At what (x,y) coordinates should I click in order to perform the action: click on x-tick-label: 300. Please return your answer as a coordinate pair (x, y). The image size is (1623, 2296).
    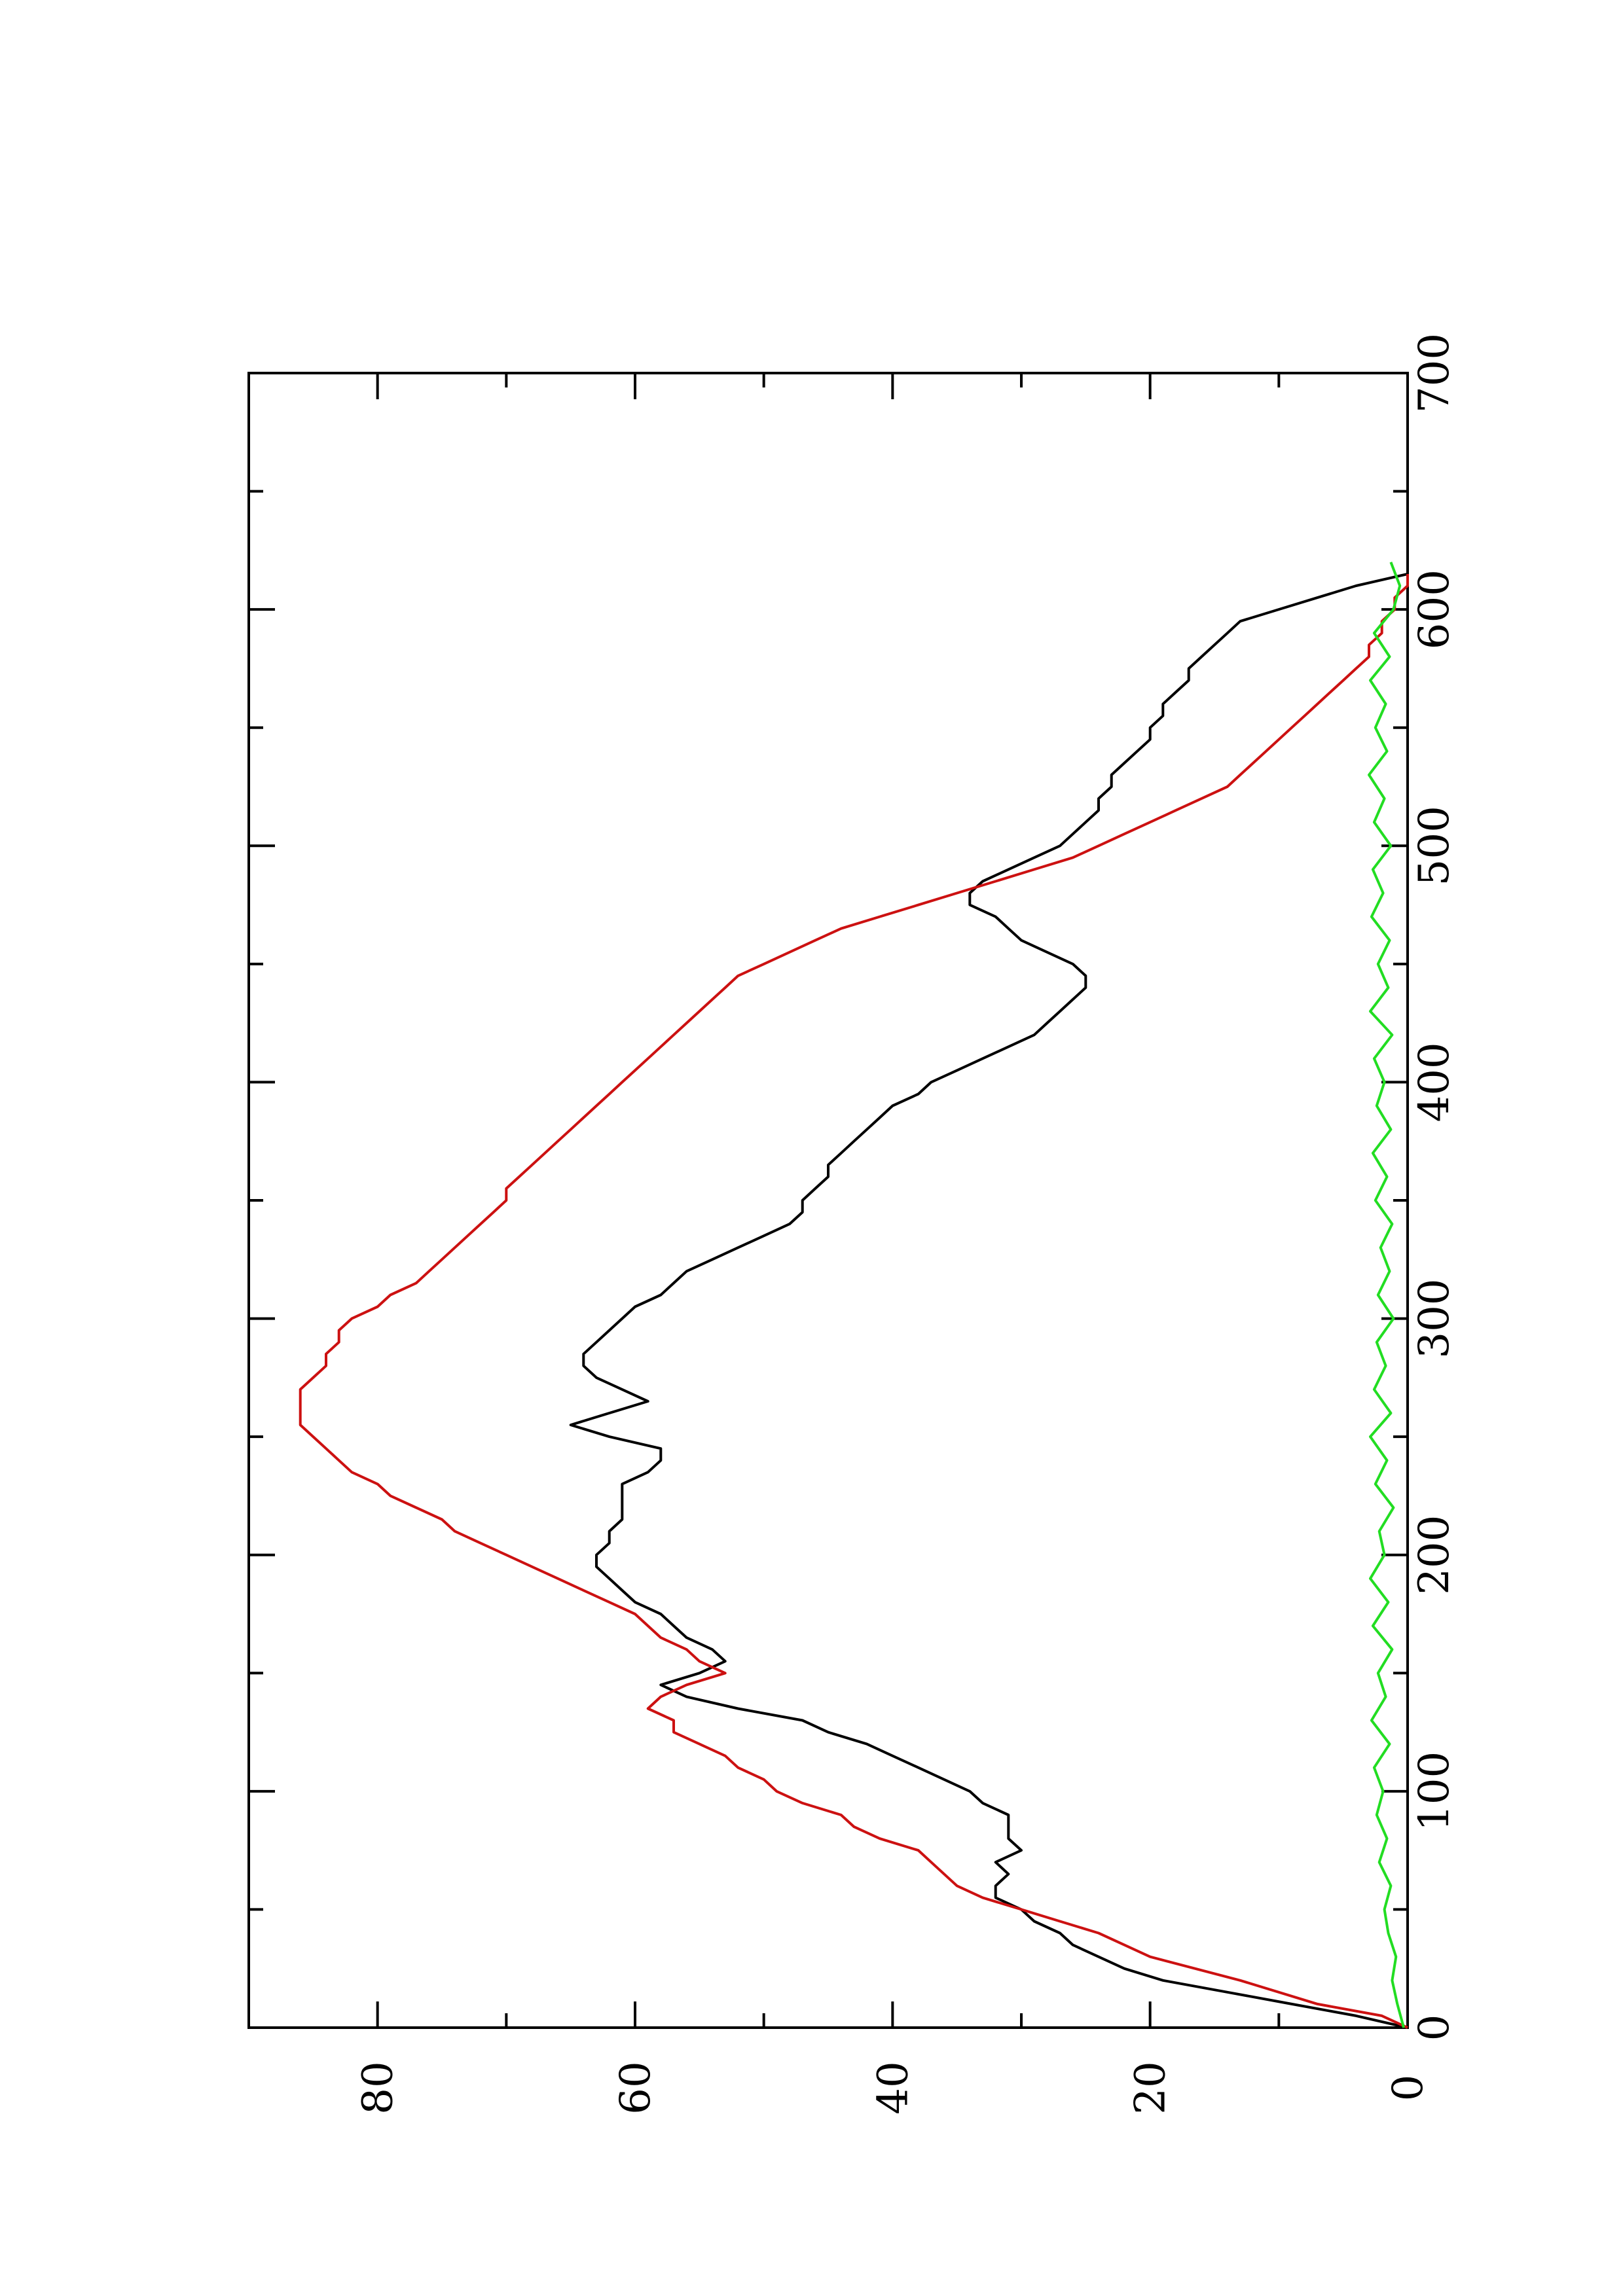
    Looking at the image, I should click on (1434, 1318).